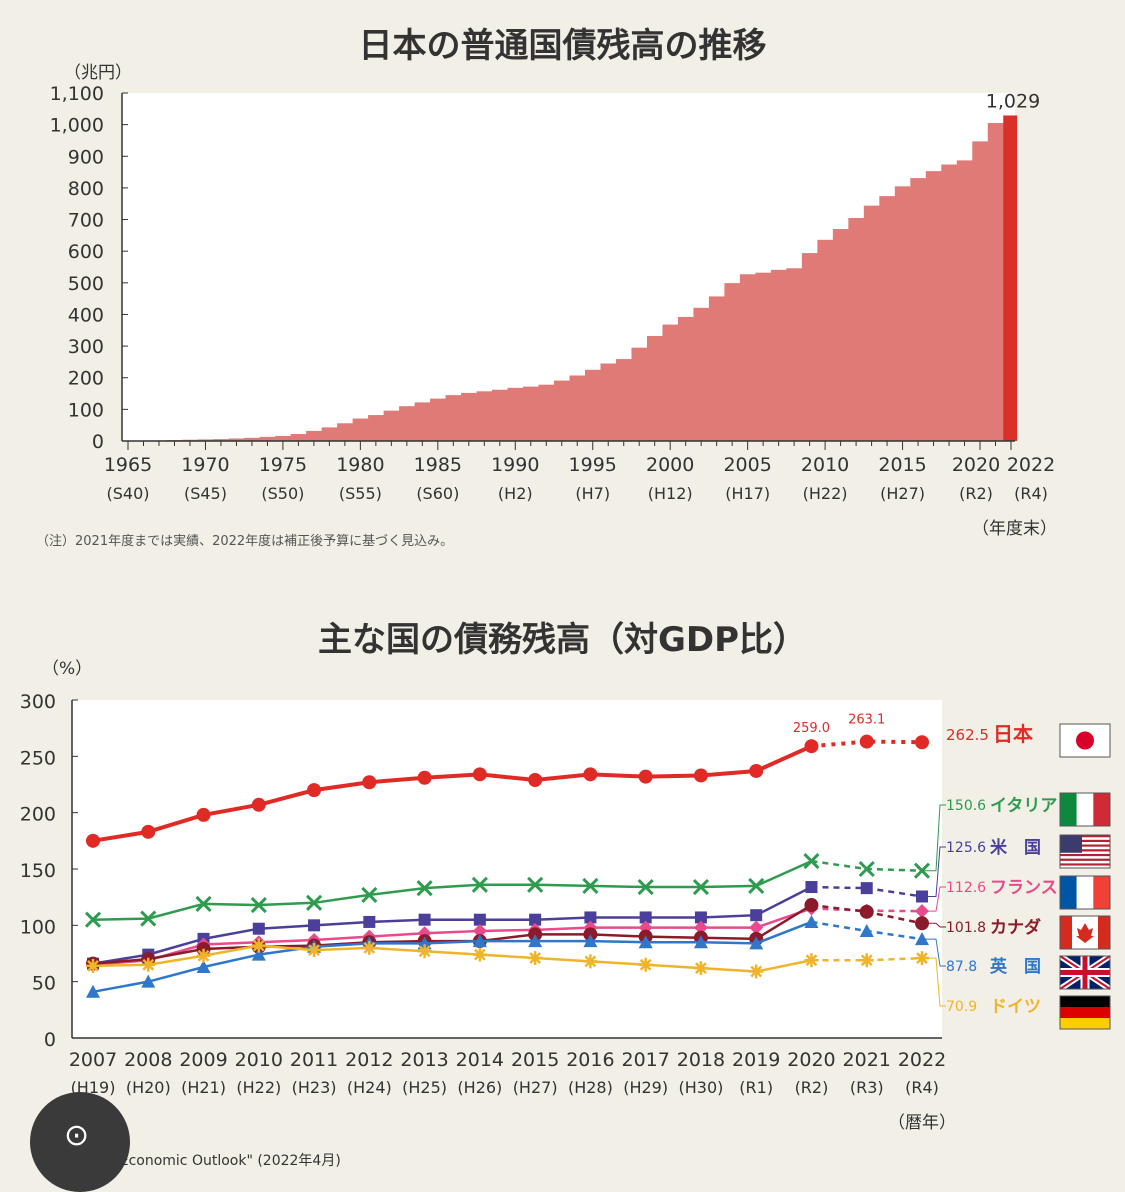 This screenshot has height=1192, width=1125. I want to click on series-value-label: 87.8, so click(961, 967).